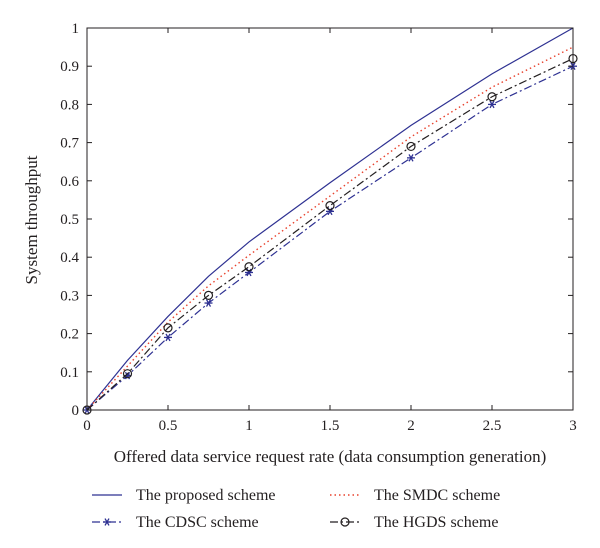 The height and width of the screenshot is (548, 600). I want to click on y-tick-label: 0, so click(76, 411).